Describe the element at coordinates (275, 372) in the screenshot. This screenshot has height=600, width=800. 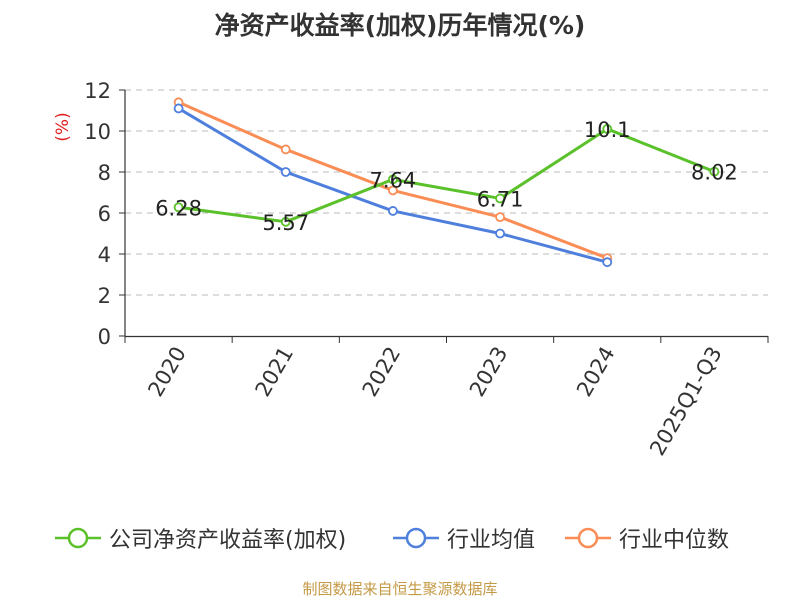
I see `x-tick-label: 2021` at that location.